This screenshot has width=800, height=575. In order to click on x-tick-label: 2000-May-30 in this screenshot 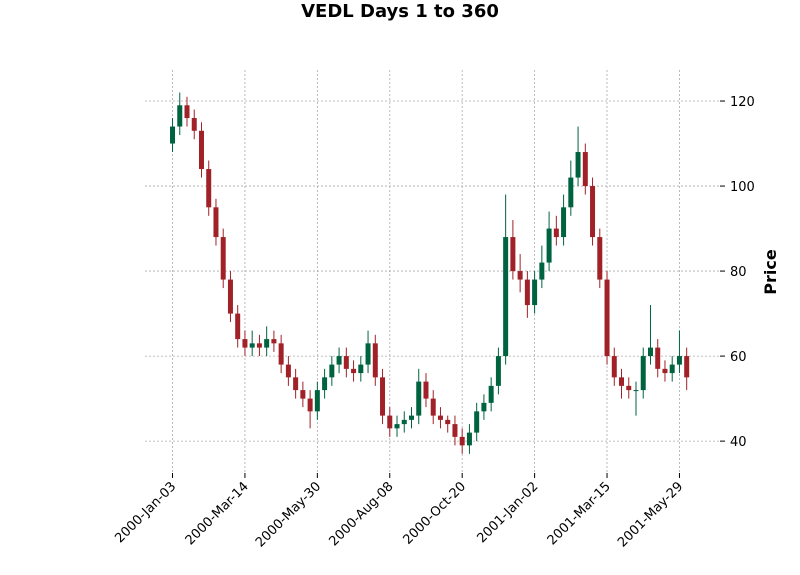, I will do `click(288, 514)`.